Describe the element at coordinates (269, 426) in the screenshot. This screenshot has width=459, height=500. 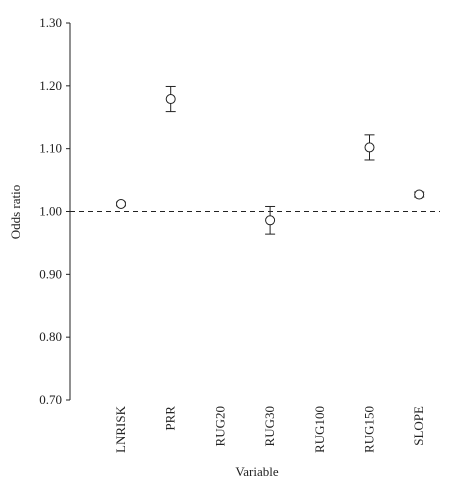
I see `x-tick-label: RUG30` at that location.